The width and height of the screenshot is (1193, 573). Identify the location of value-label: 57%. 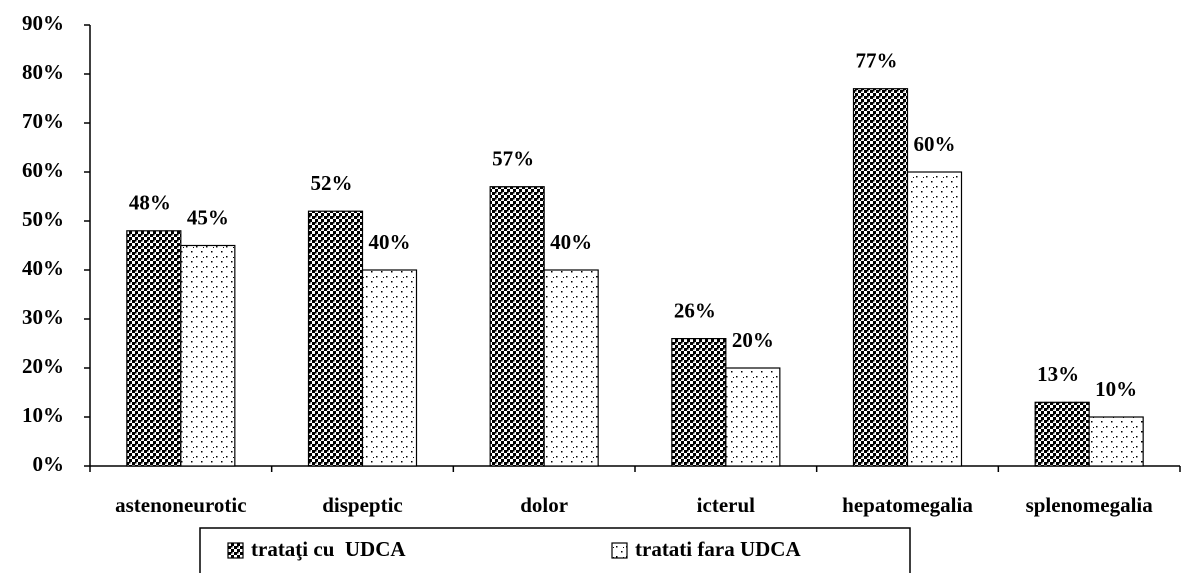
(513, 159).